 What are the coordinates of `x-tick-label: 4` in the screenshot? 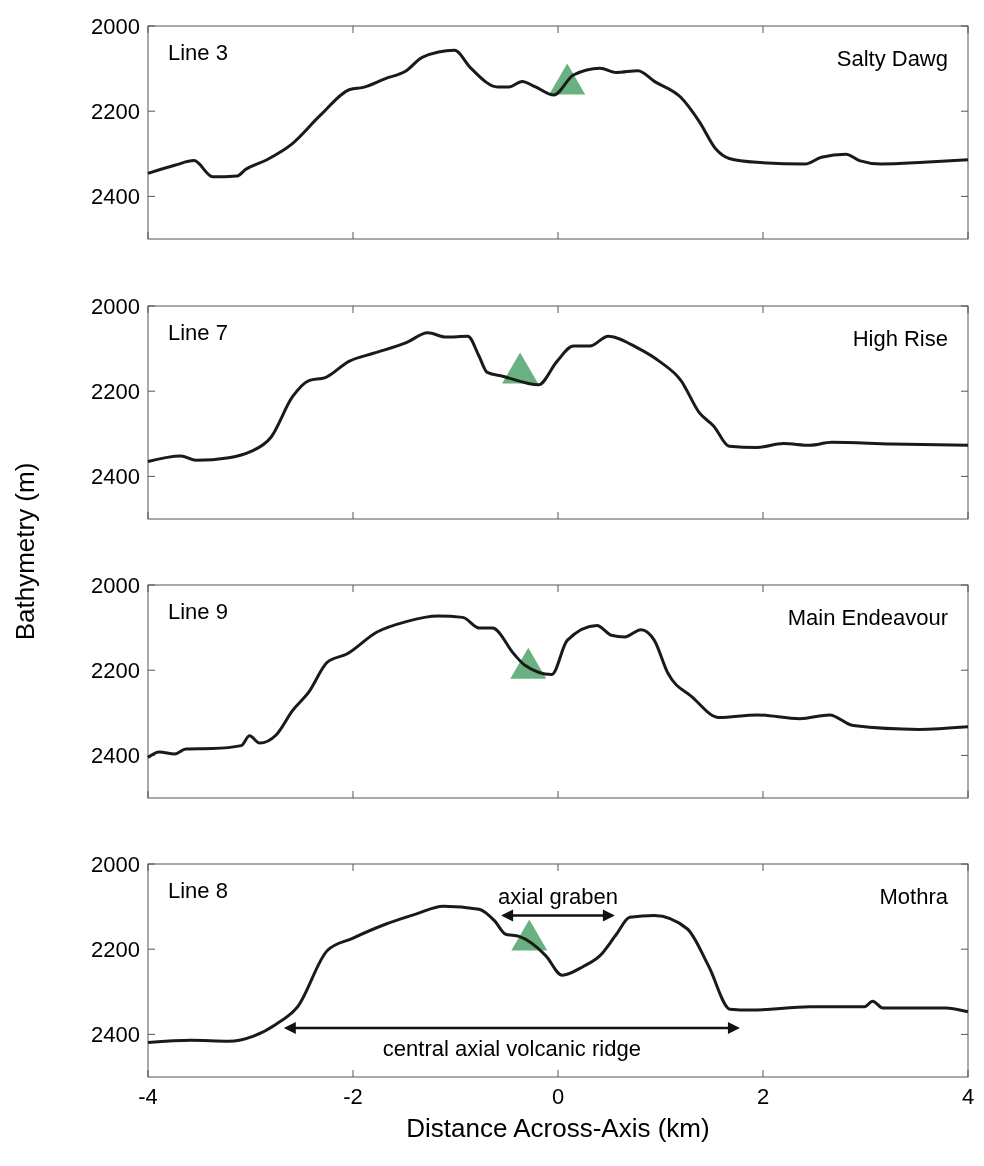 It's located at (968, 1096).